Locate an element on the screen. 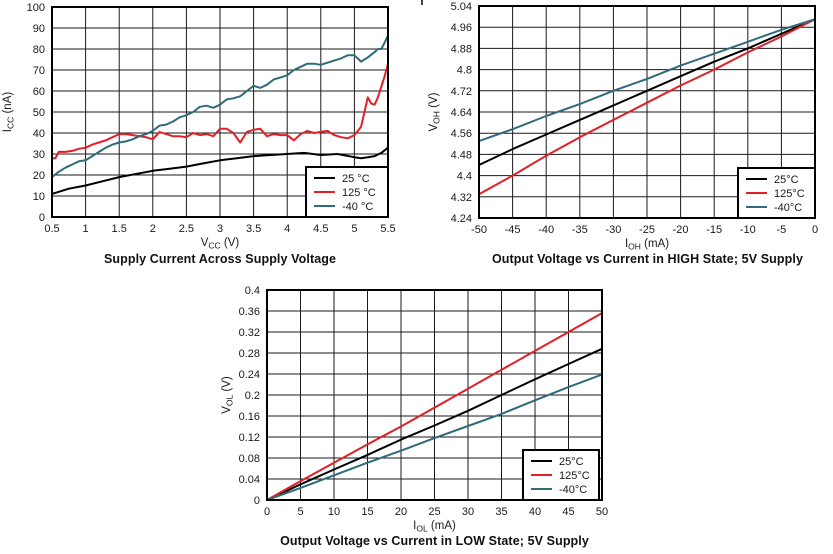  x-tick-label: 2.5 is located at coordinates (186, 229).